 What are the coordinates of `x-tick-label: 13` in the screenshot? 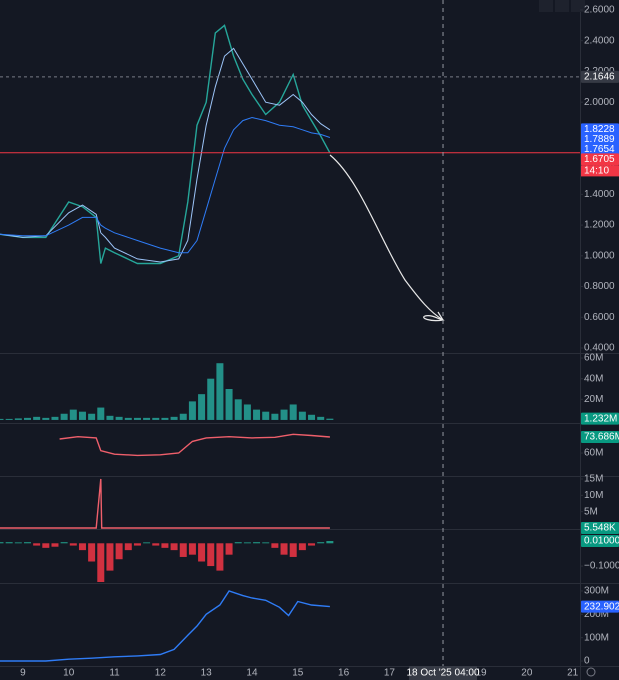 It's located at (207, 673).